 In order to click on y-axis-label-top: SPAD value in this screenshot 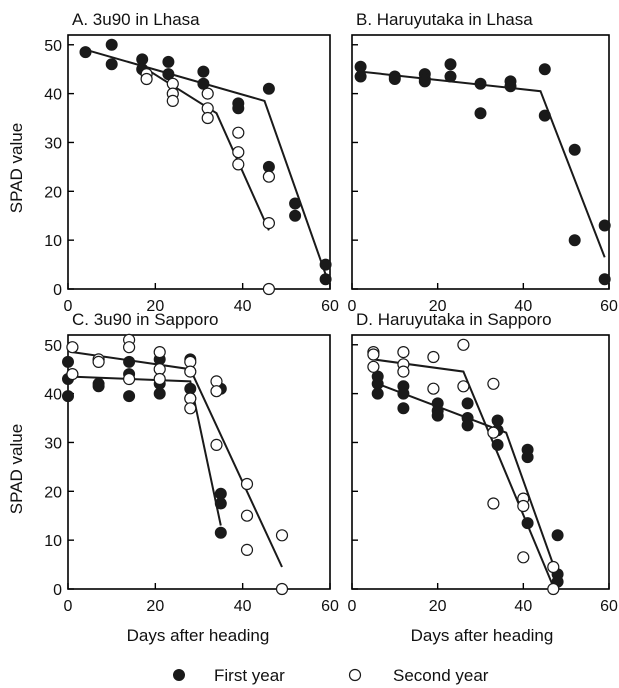, I will do `click(16, 168)`.